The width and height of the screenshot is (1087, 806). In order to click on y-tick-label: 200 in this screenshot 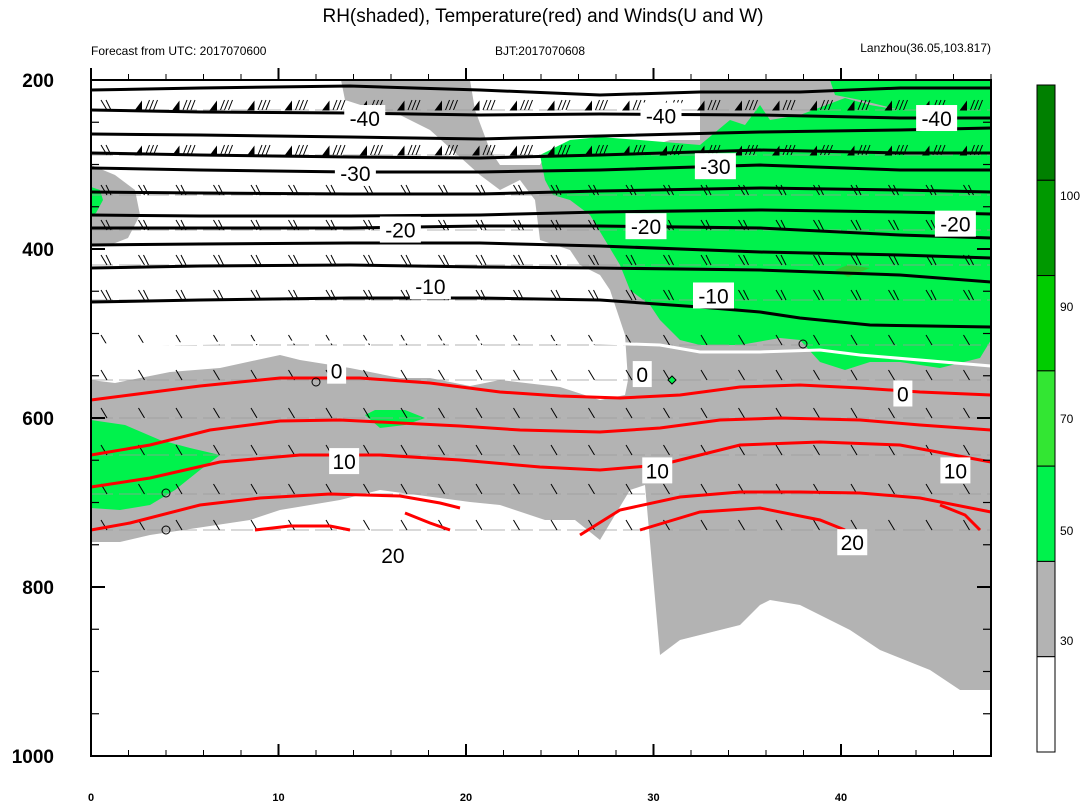, I will do `click(38, 81)`.